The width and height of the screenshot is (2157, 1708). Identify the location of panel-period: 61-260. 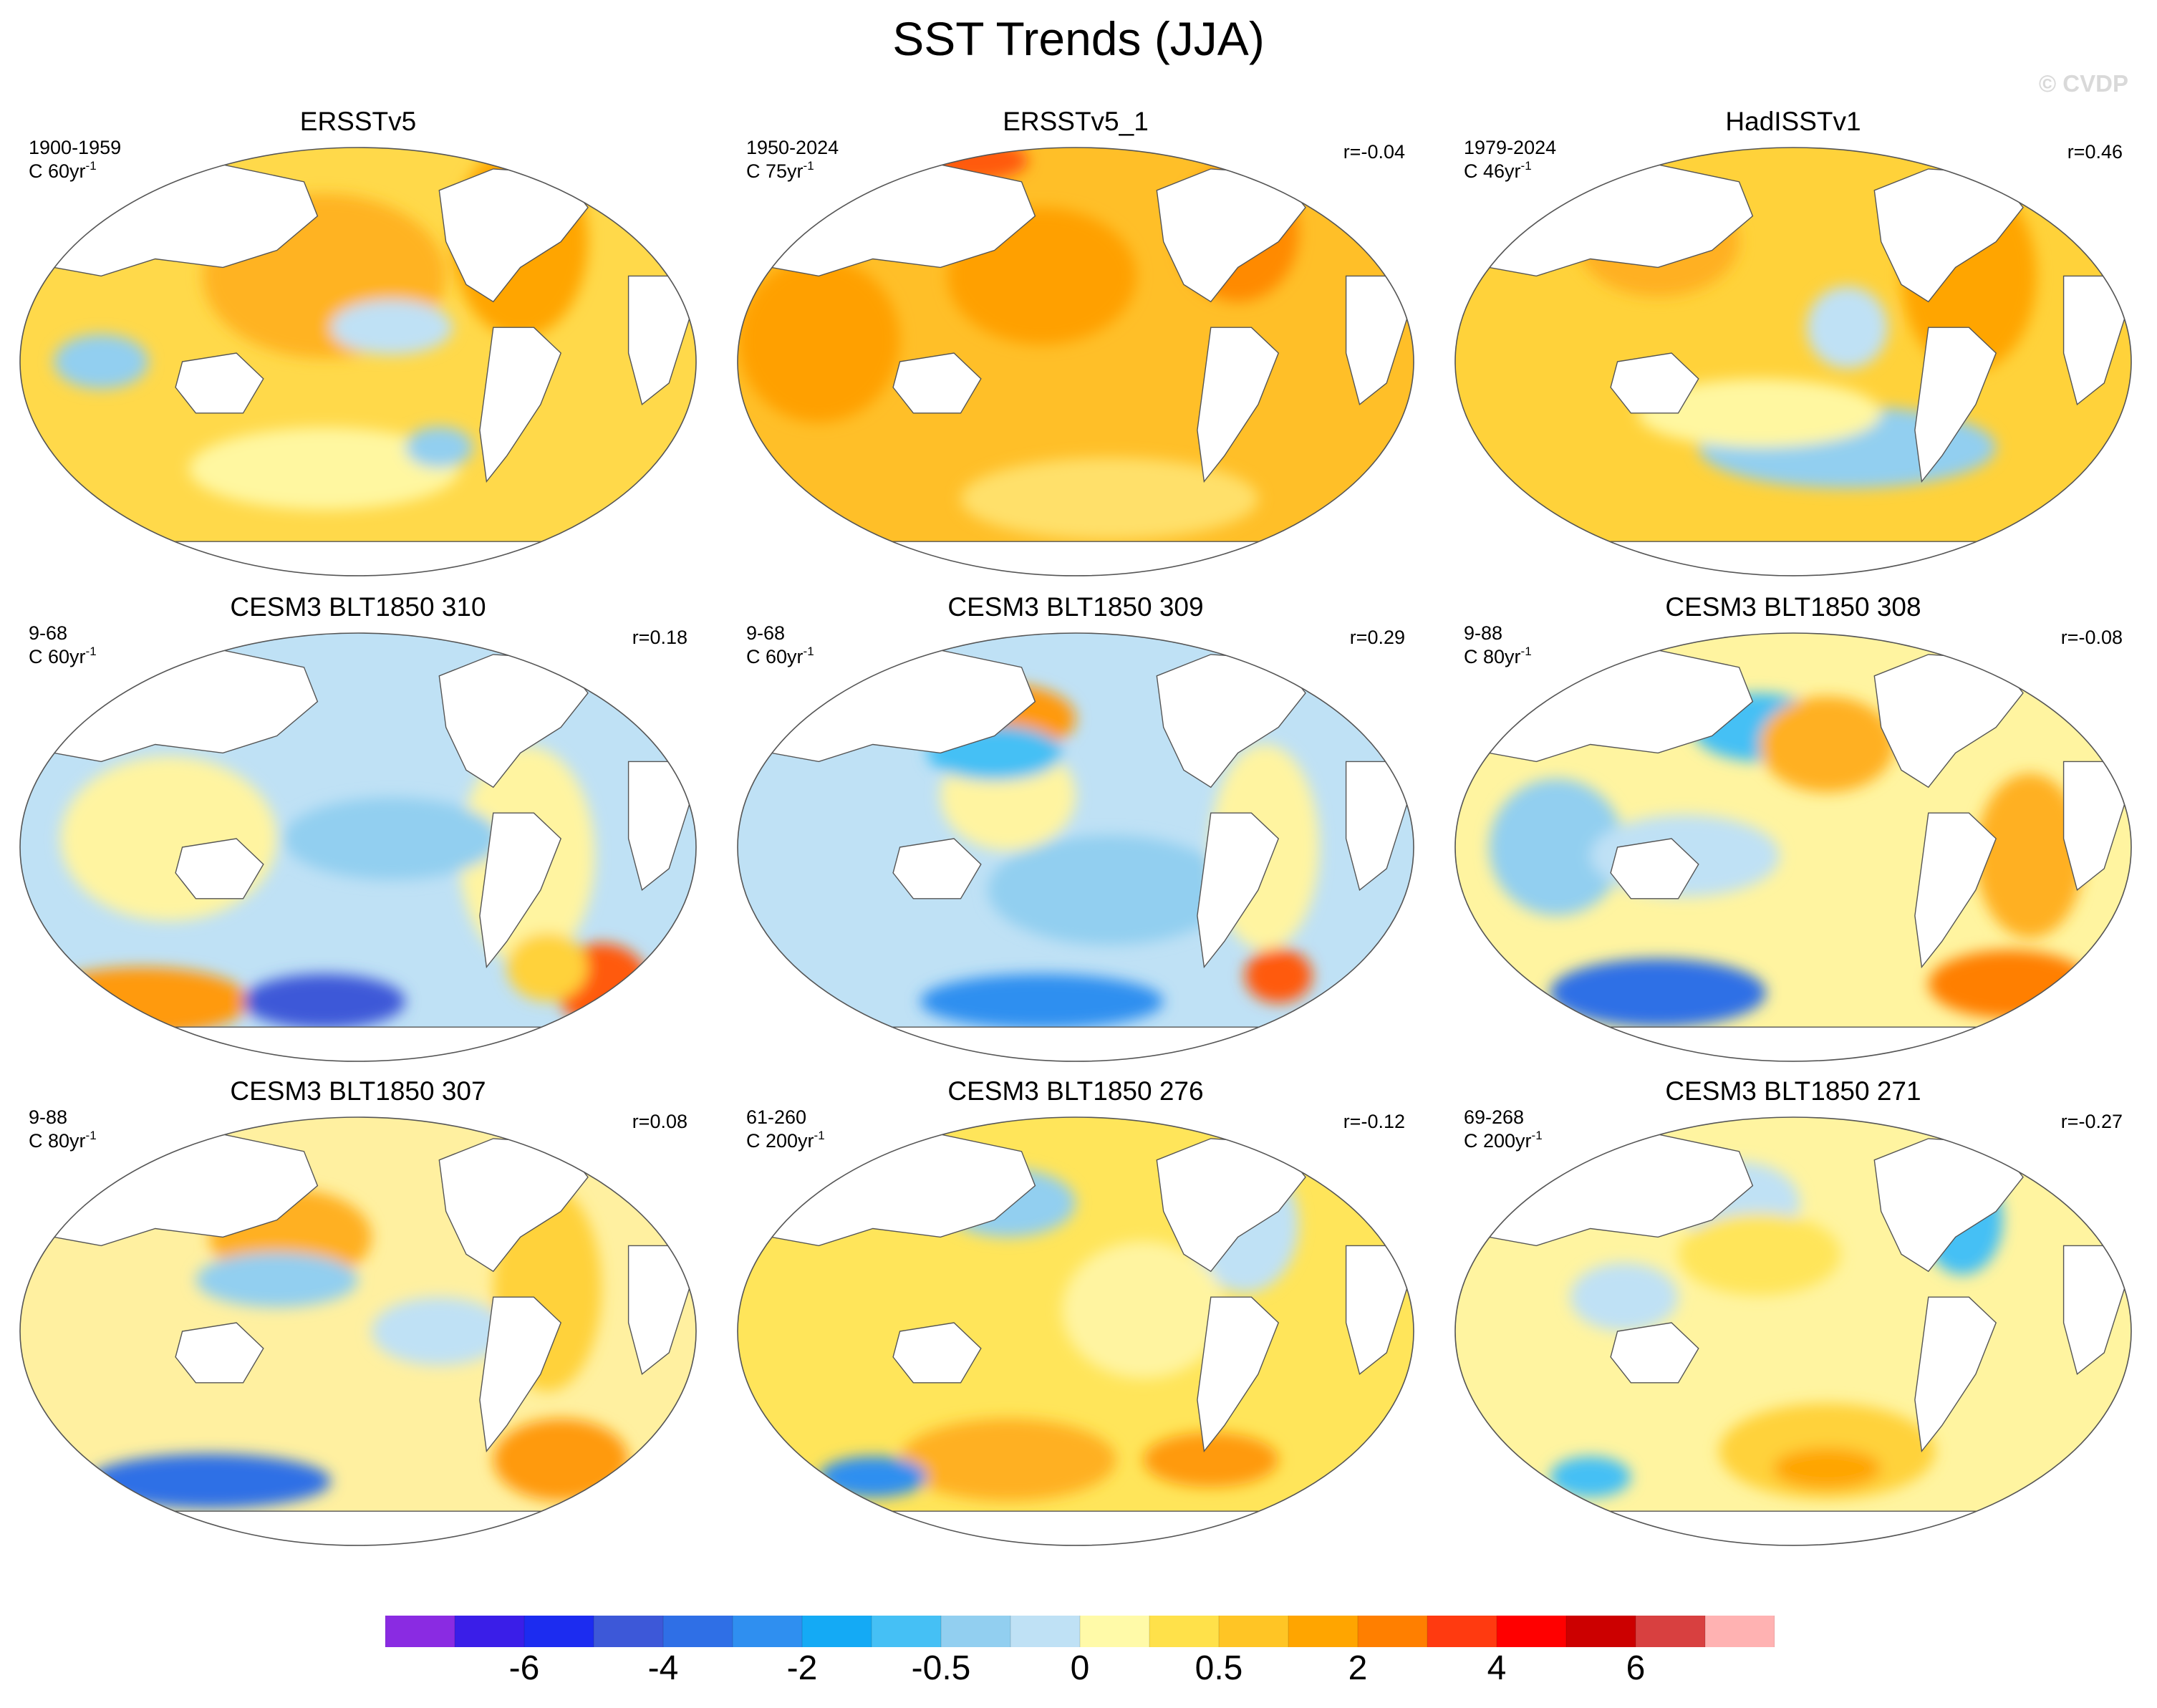
(776, 1117).